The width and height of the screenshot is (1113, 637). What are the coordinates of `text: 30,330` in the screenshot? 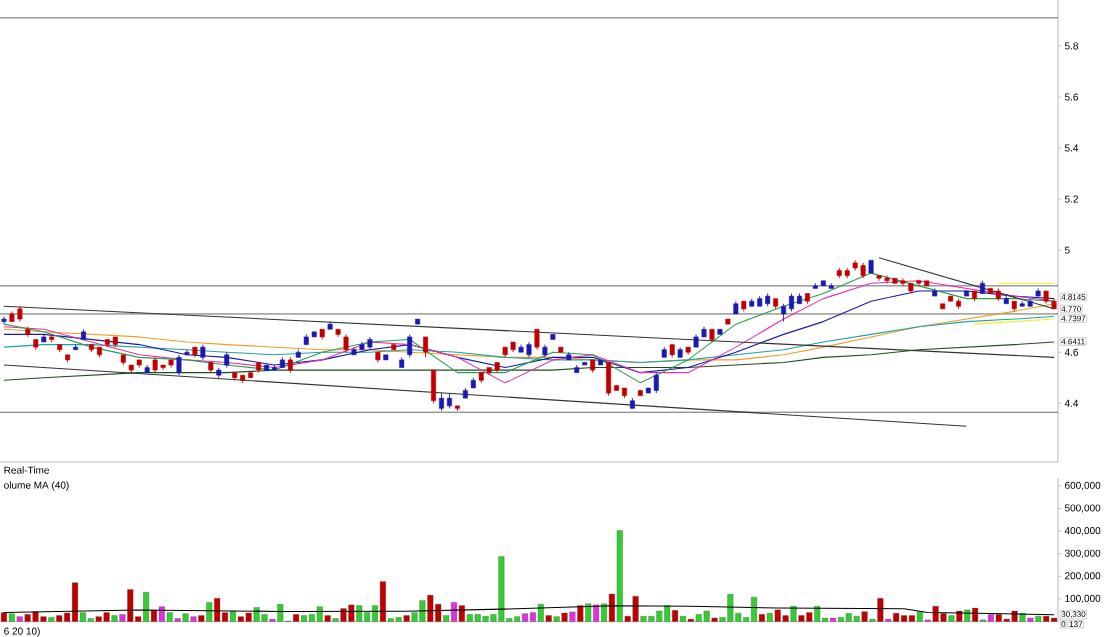 It's located at (1073, 614).